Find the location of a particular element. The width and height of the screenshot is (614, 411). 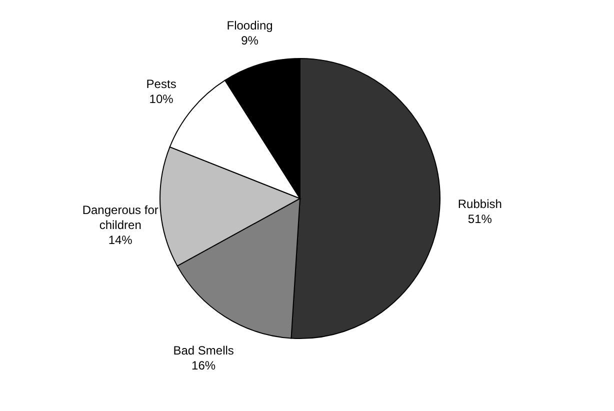

data-label: 9% is located at coordinates (250, 41).